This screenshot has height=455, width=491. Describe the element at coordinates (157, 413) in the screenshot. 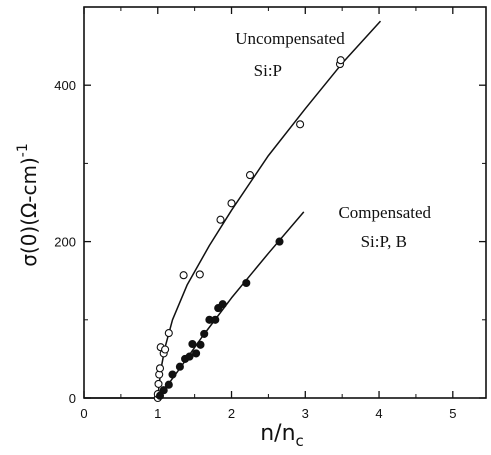

I see `x-tick-label: 1` at that location.